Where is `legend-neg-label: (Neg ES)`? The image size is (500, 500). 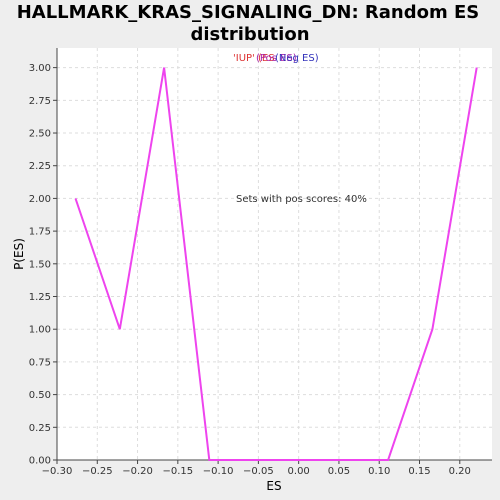
legend-neg-label: (Neg ES) is located at coordinates (297, 58).